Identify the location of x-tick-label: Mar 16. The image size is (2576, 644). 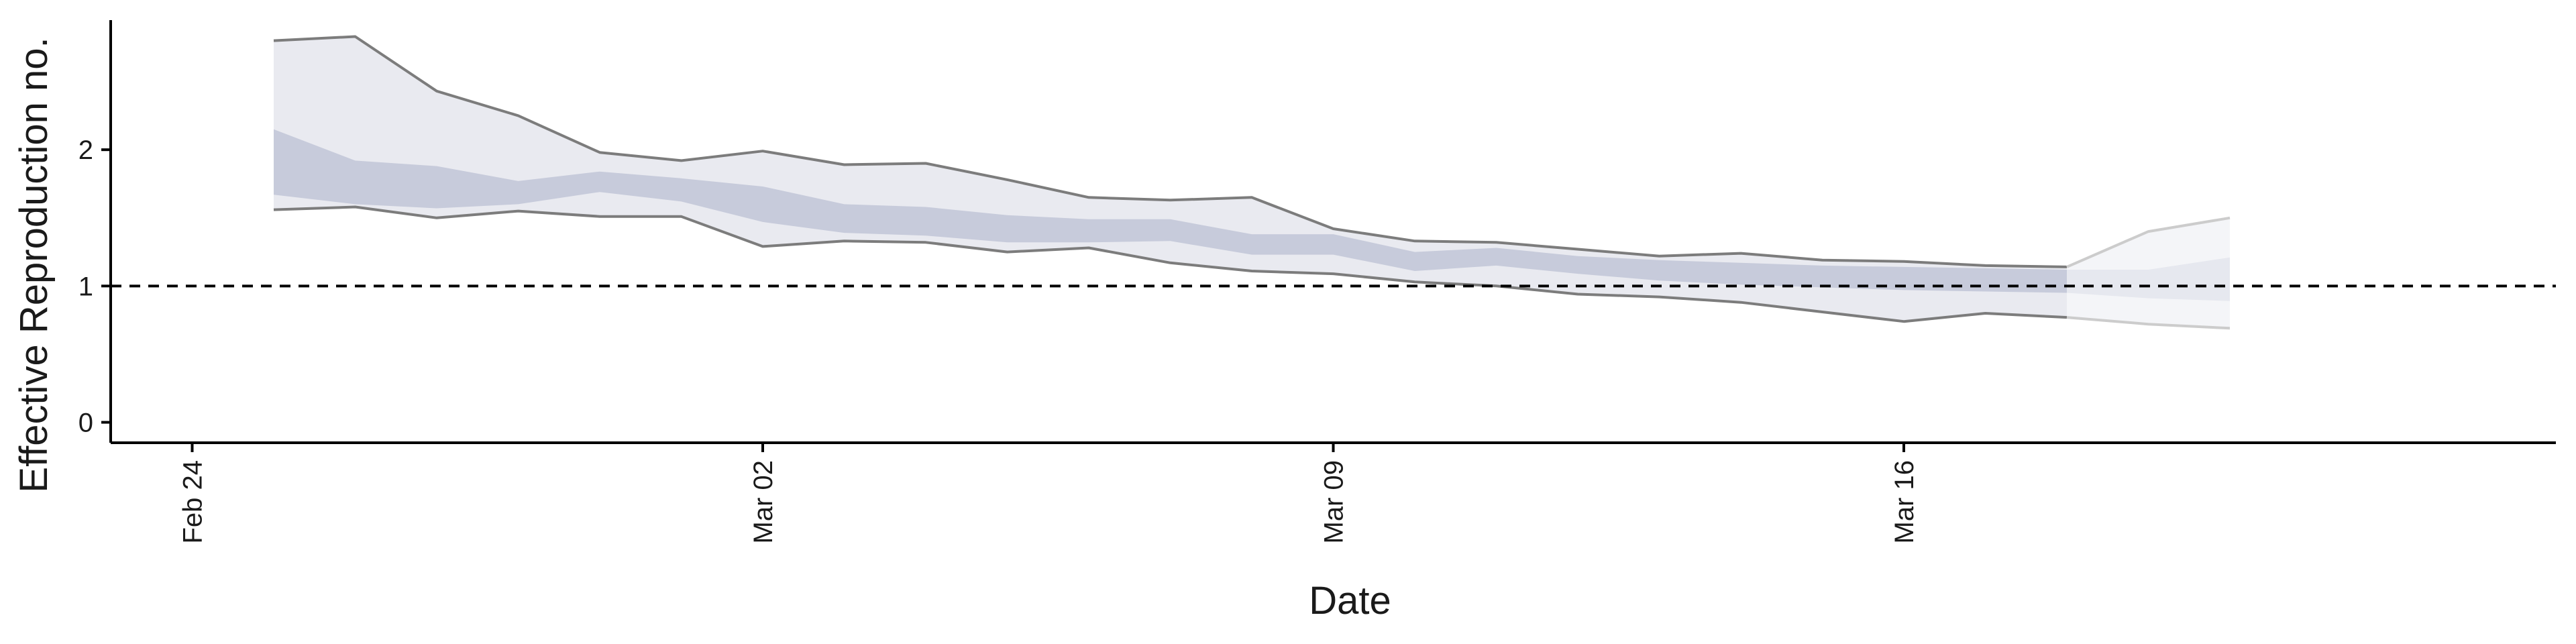
(1904, 502).